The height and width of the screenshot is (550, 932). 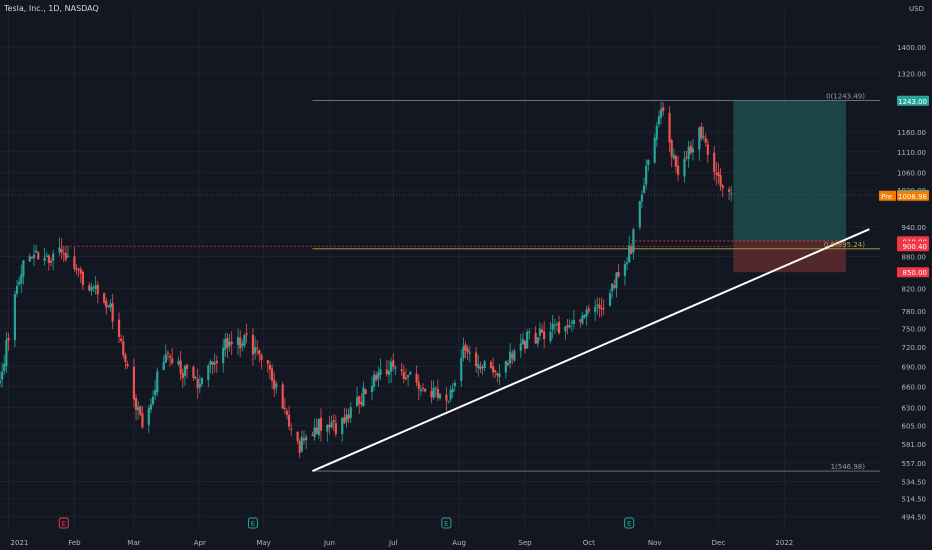 I want to click on price-marker-label: 850.00, so click(x=915, y=273).